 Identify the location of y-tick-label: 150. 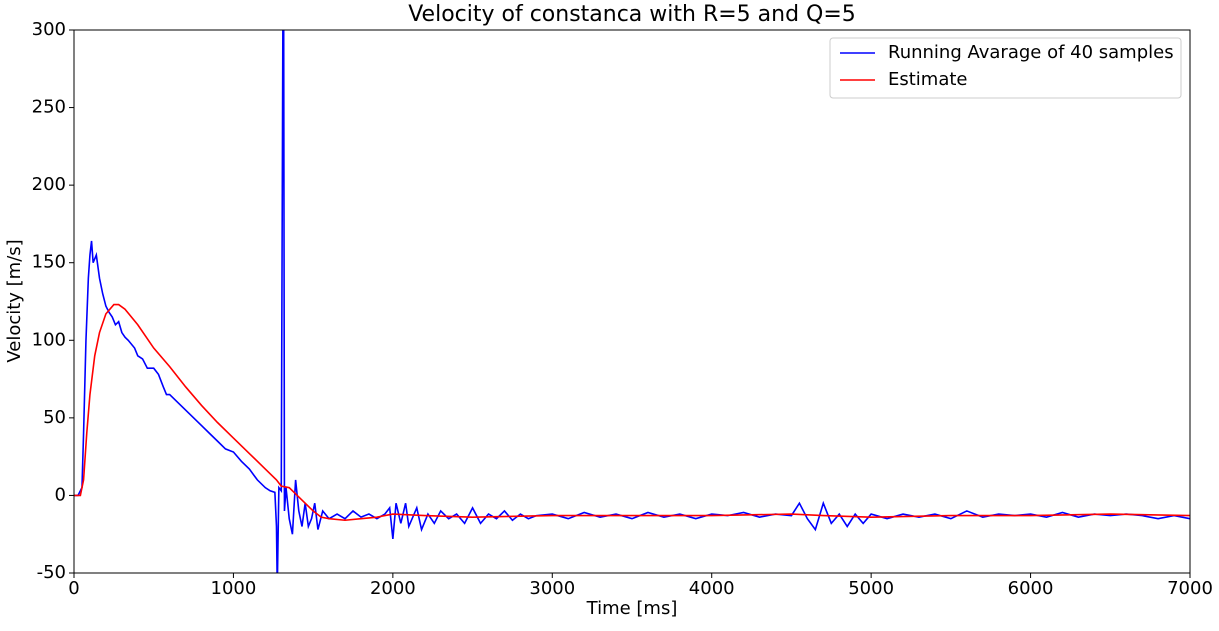
(49, 262).